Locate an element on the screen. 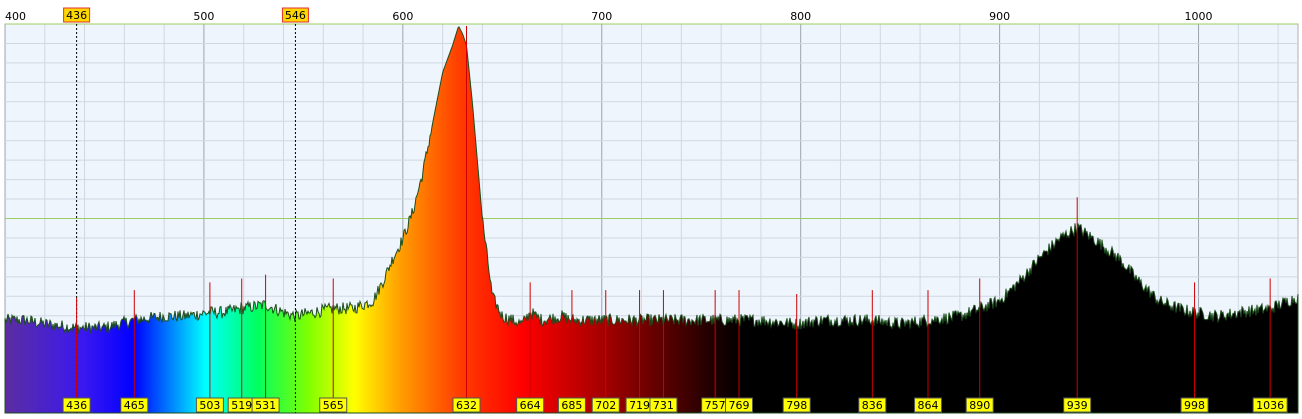  x-tick-label: 900 is located at coordinates (999, 16).